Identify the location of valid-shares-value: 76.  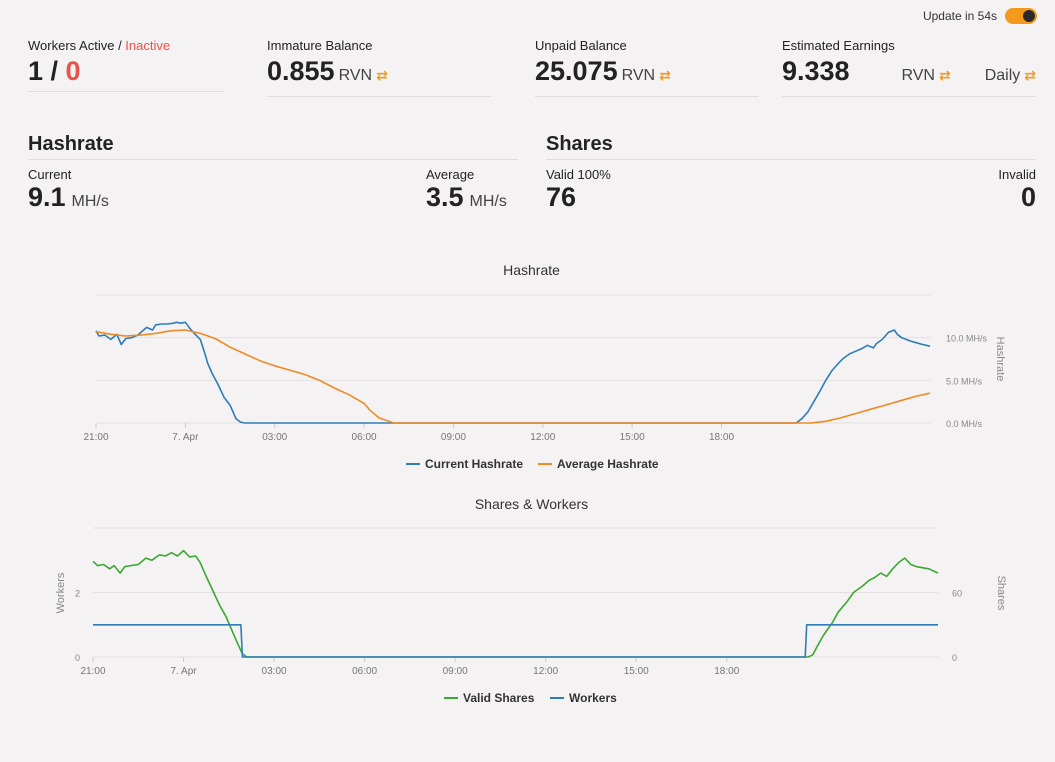
(561, 197).